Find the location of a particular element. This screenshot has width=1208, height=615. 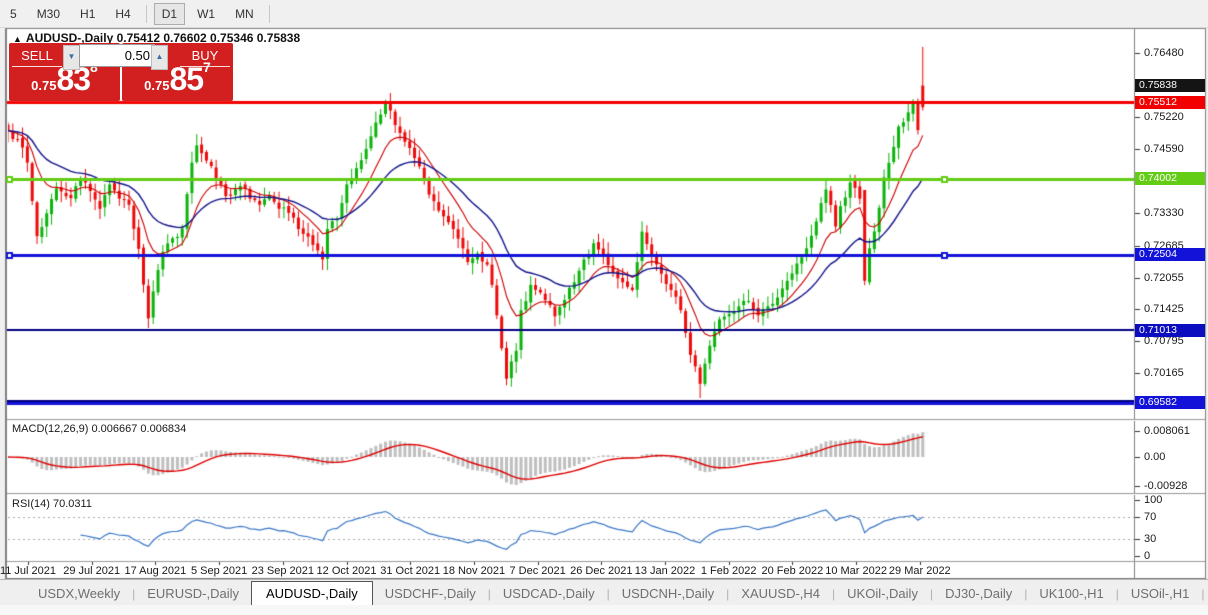

symbol-marker-icon: ▲ is located at coordinates (17, 39).